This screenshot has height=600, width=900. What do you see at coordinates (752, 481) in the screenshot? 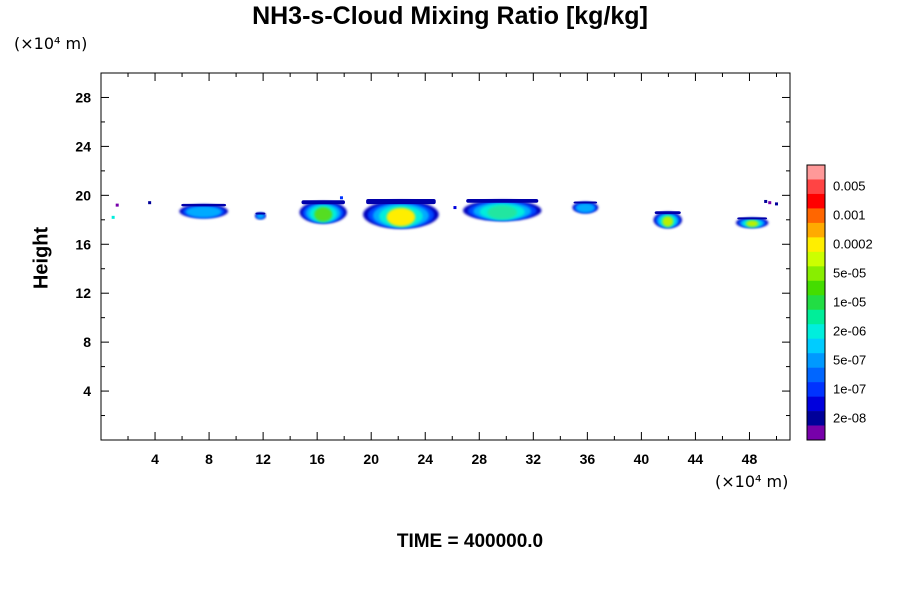
I see `x-axis-unit: (×10⁴ m)` at bounding box center [752, 481].